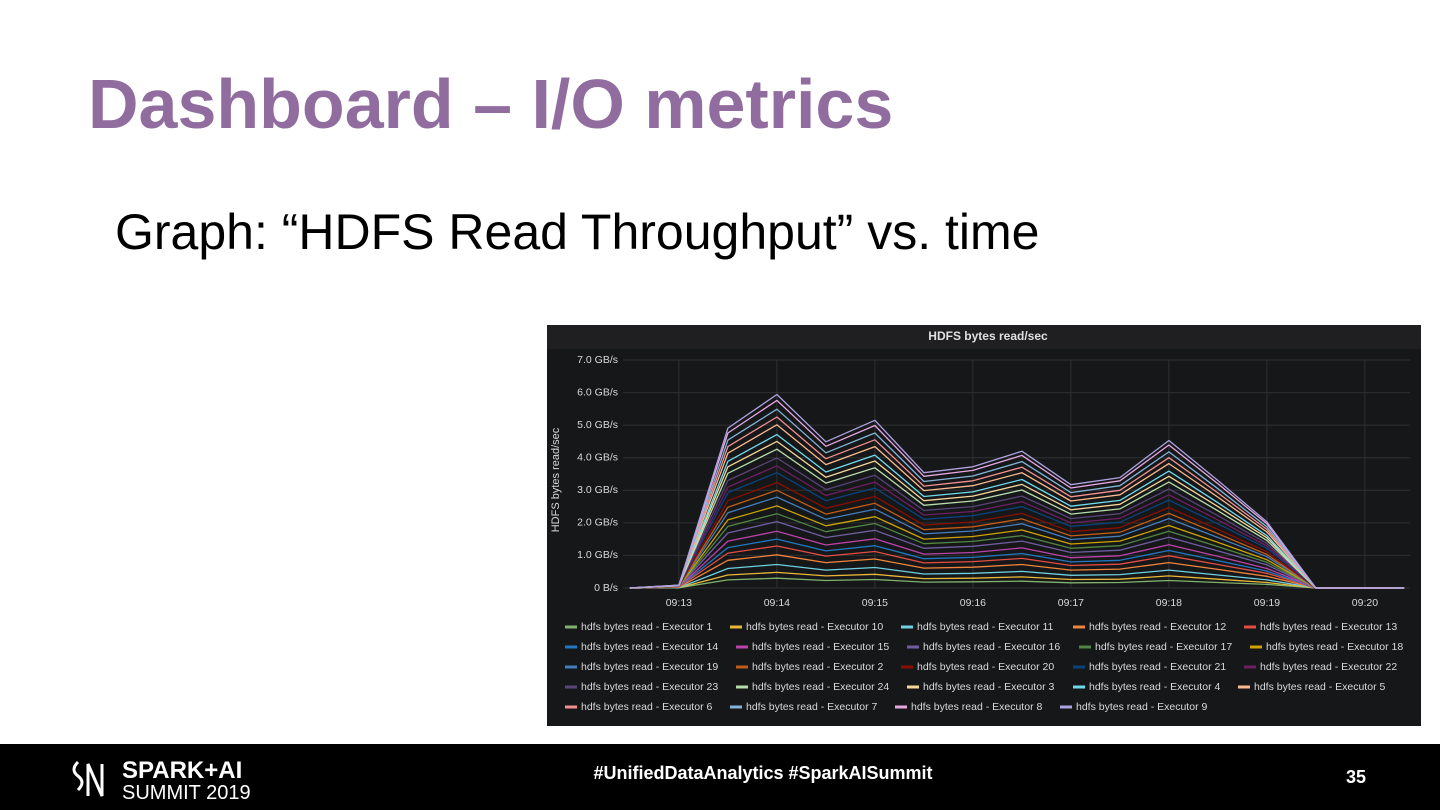  I want to click on y-axis-label: HDFS bytes read/sec, so click(556, 479).